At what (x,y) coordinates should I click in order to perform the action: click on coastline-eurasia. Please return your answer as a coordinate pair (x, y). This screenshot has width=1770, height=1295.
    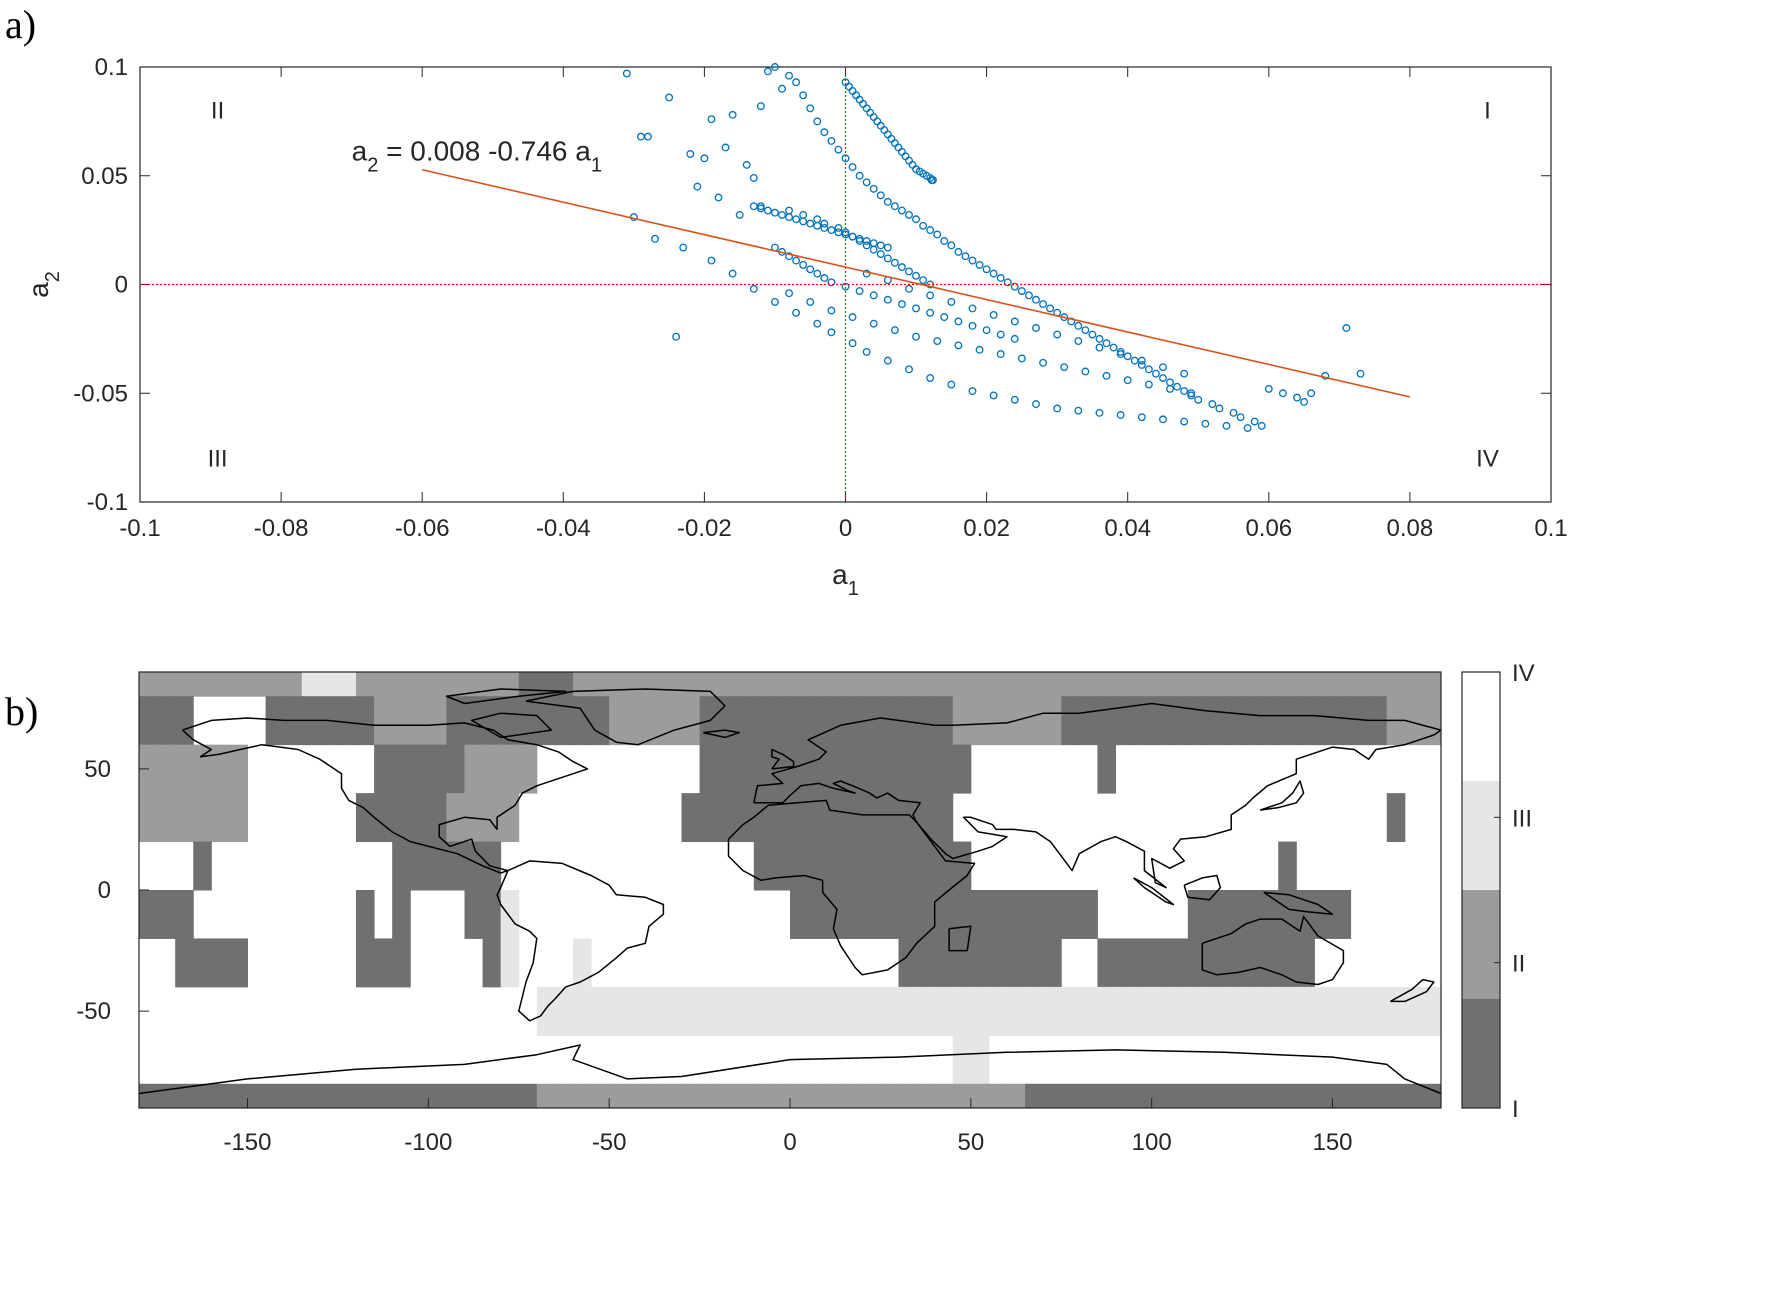
    Looking at the image, I should click on (1097, 795).